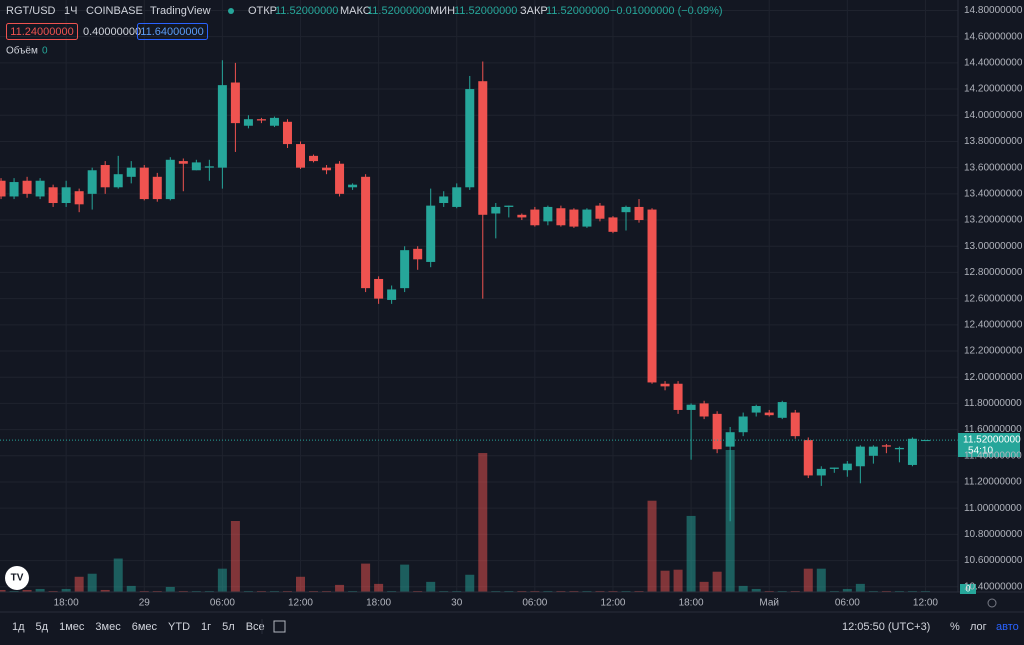  I want to click on close-label: ЗАКР, so click(534, 11).